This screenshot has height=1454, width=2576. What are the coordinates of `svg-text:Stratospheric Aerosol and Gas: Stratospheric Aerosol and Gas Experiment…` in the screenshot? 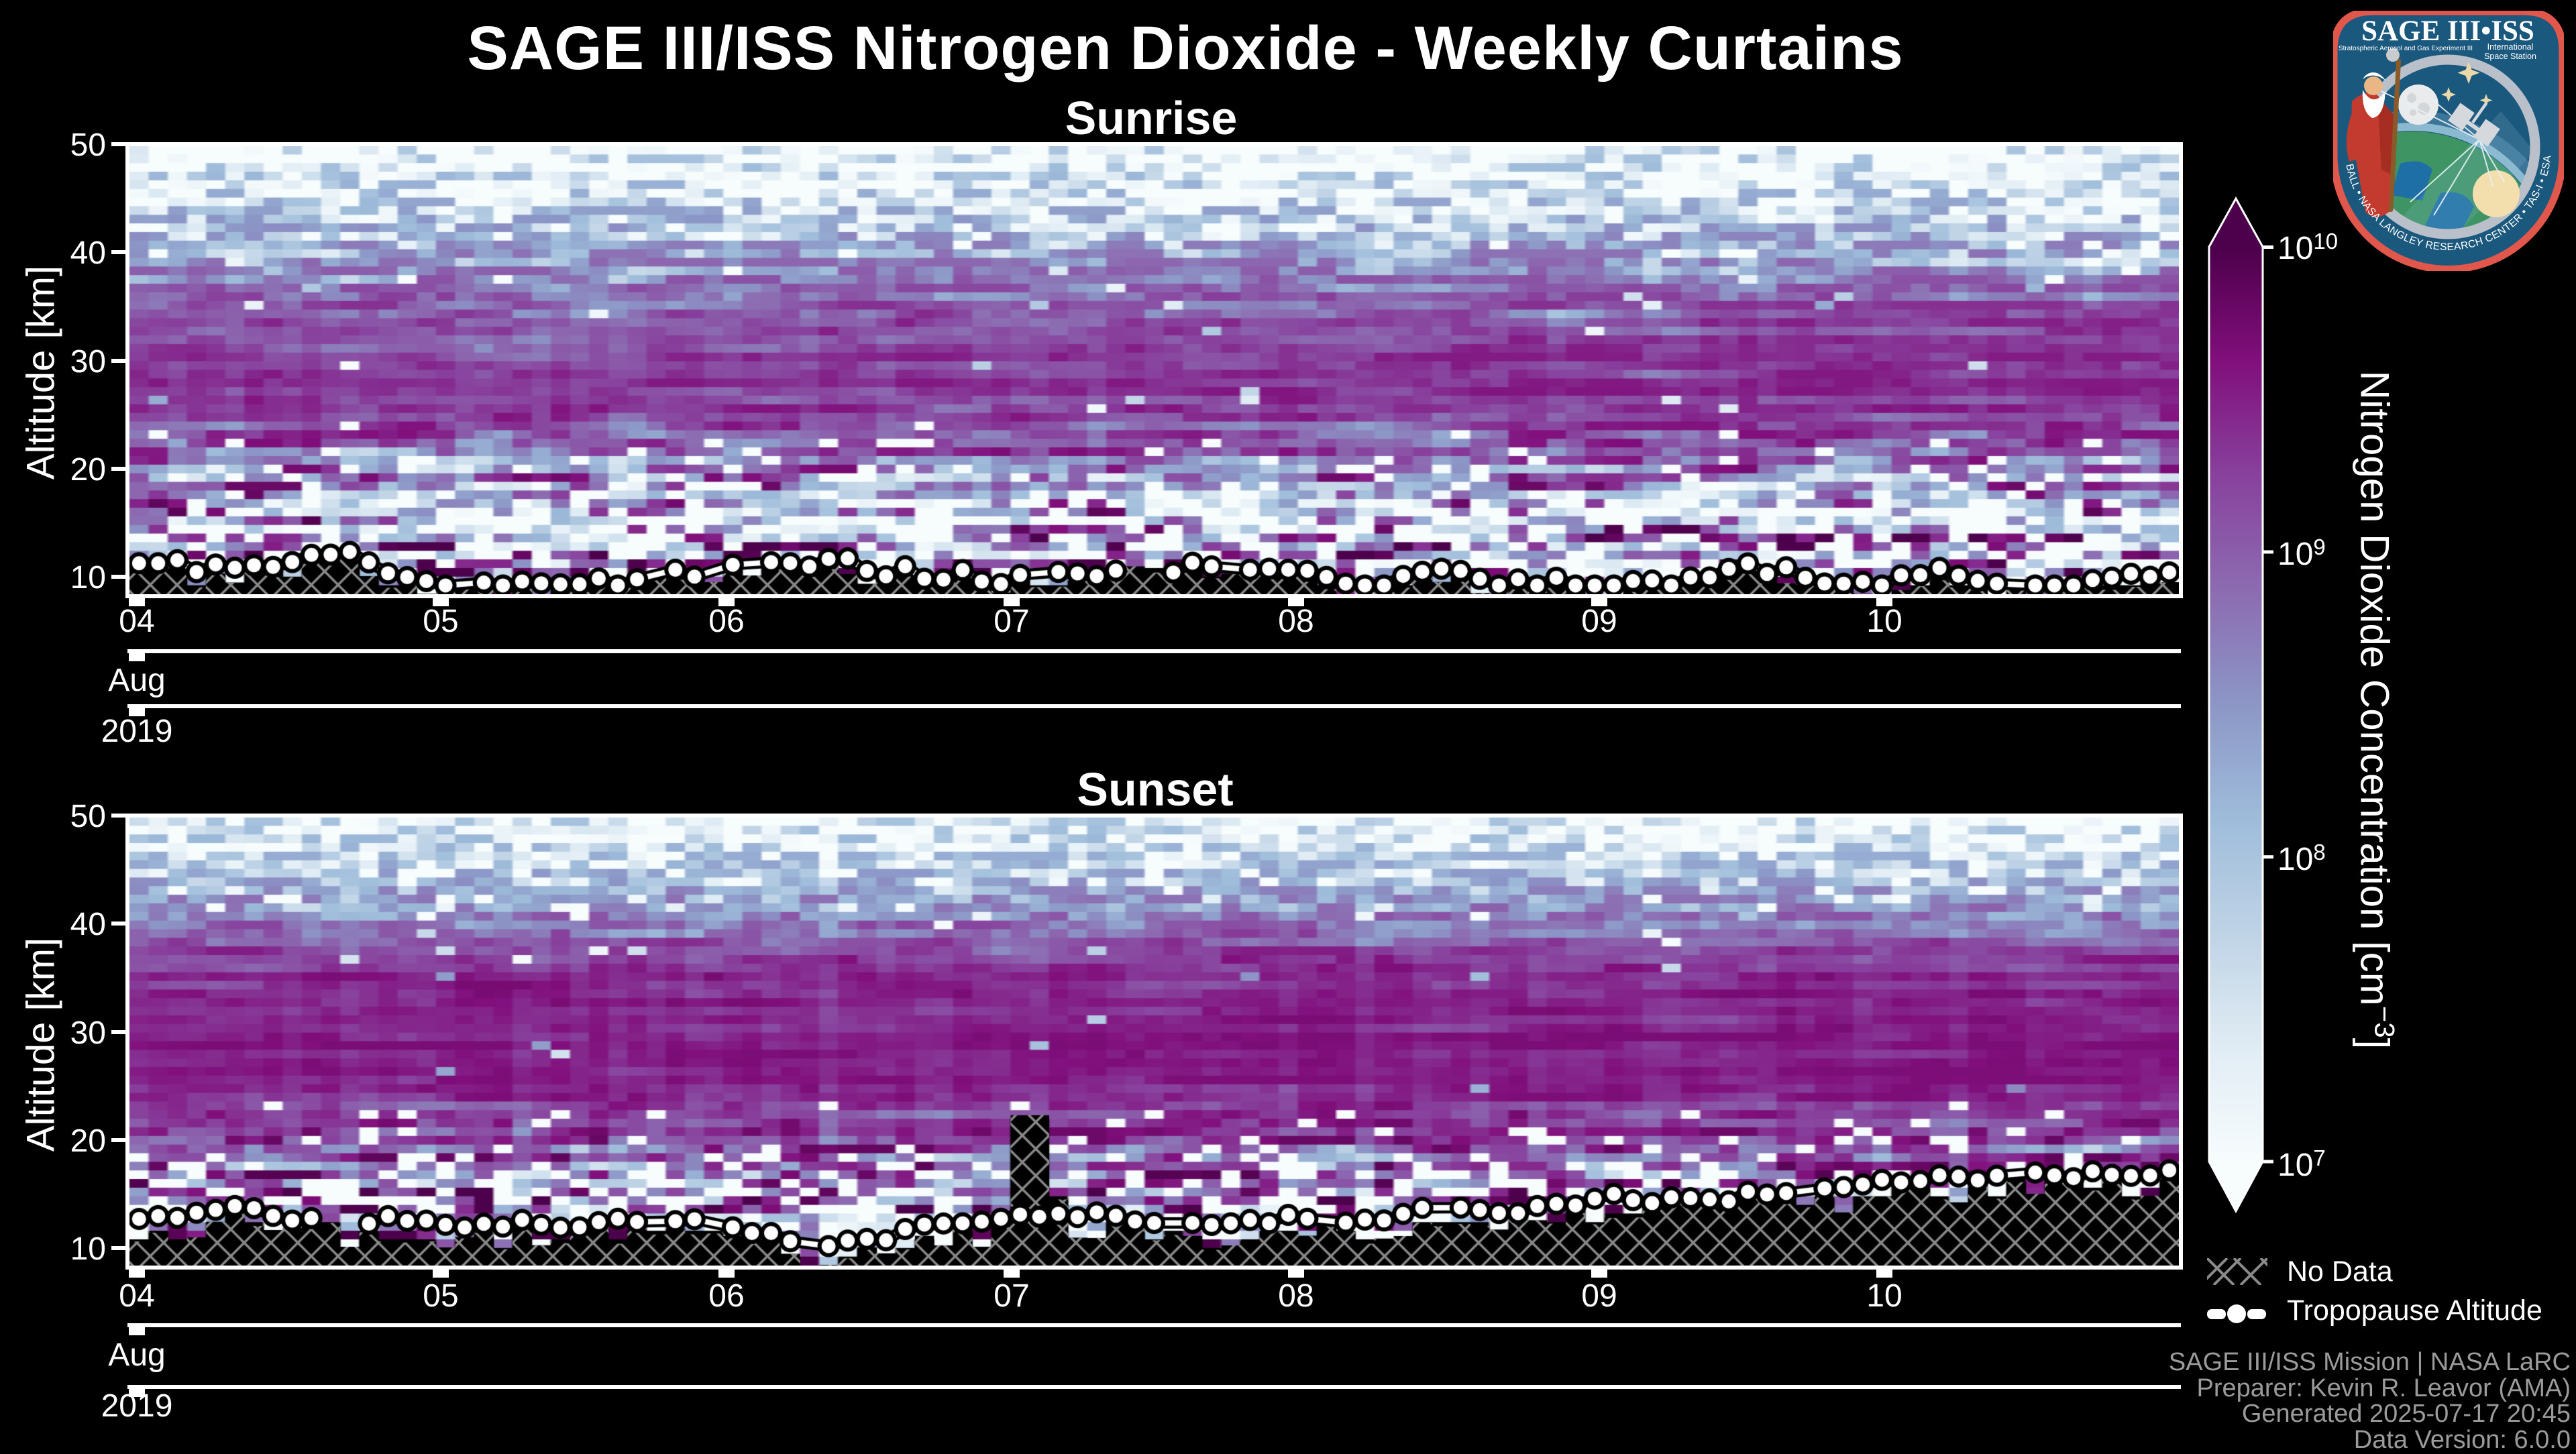 It's located at (2406, 48).